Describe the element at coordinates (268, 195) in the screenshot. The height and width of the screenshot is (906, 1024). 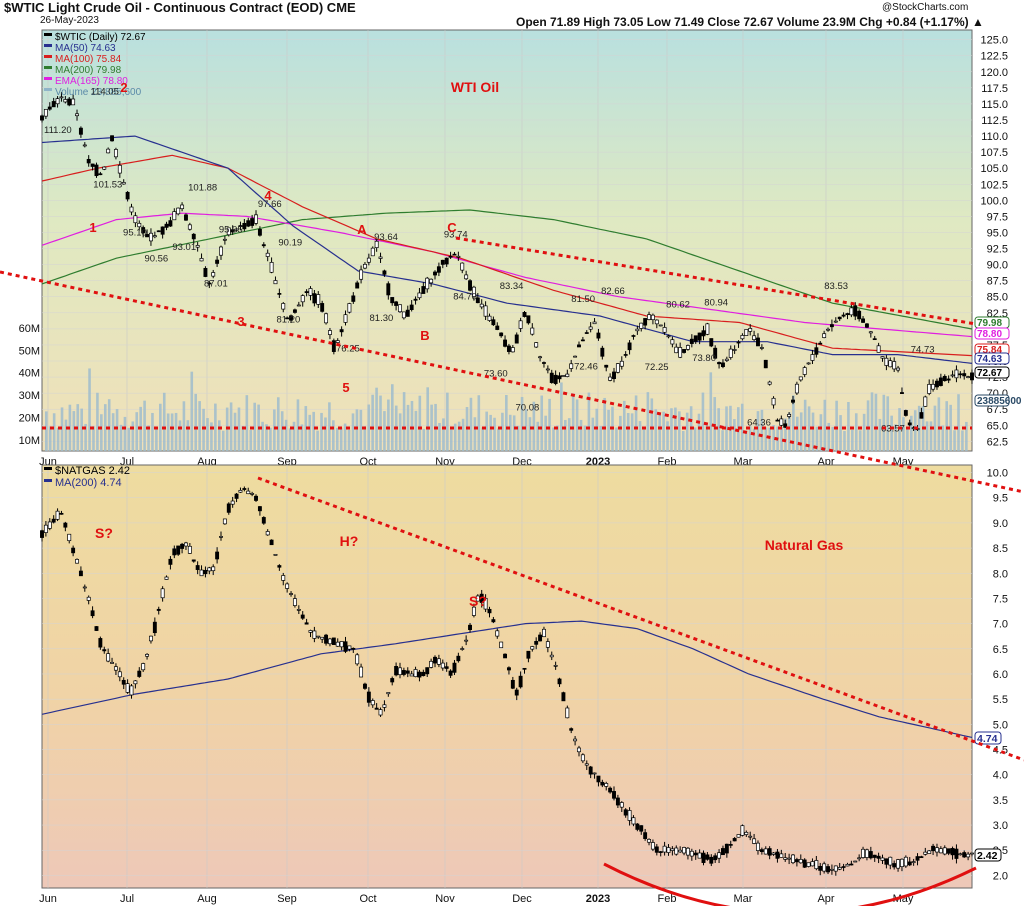
I see `wave-label: 4` at that location.